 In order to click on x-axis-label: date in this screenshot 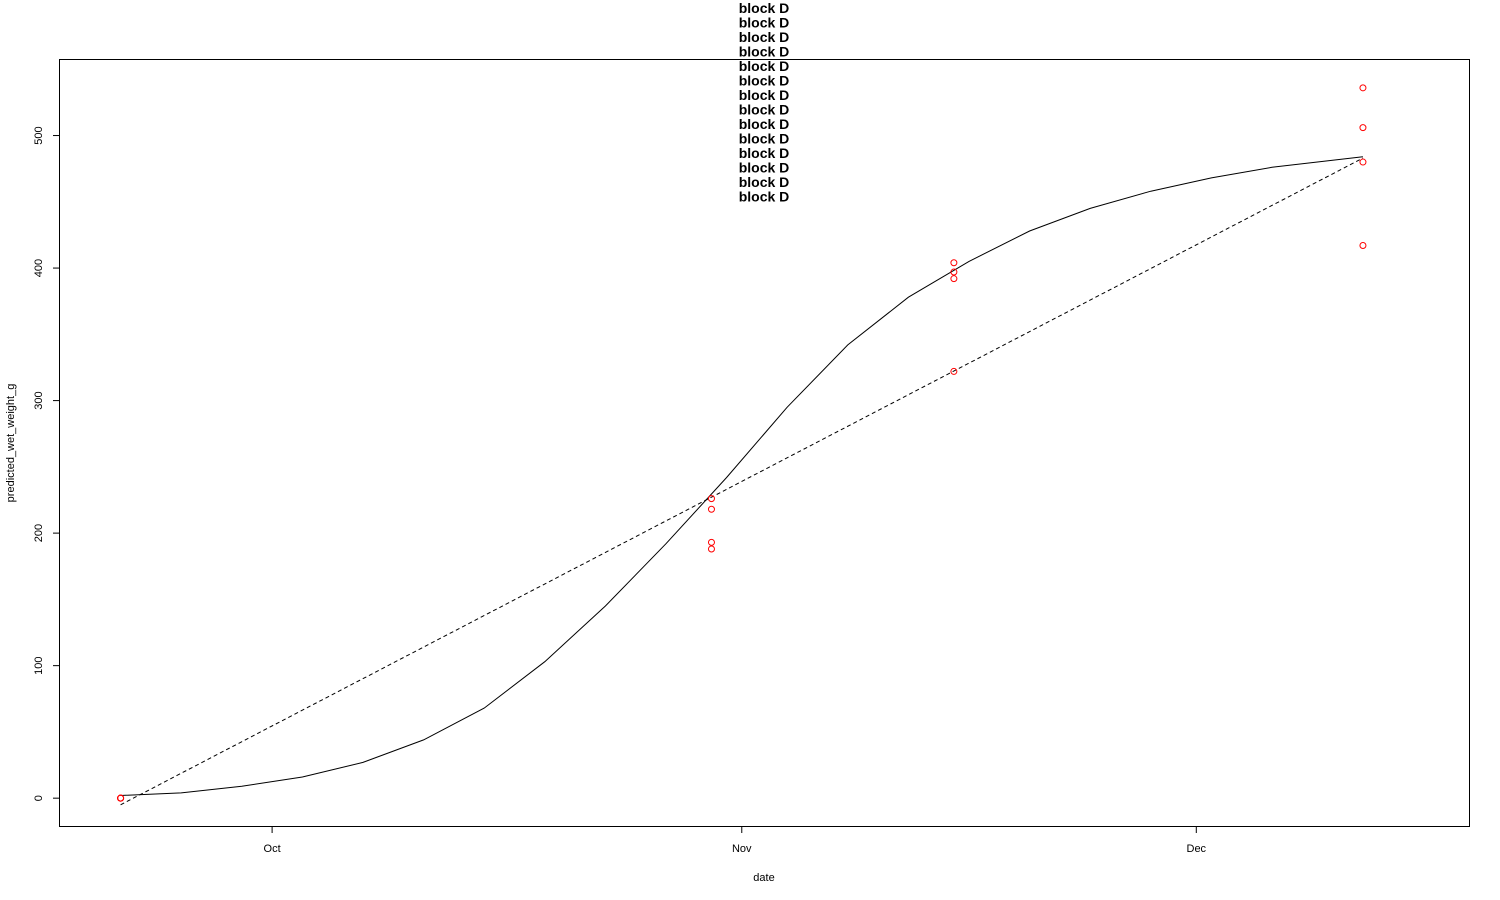, I will do `click(763, 878)`.